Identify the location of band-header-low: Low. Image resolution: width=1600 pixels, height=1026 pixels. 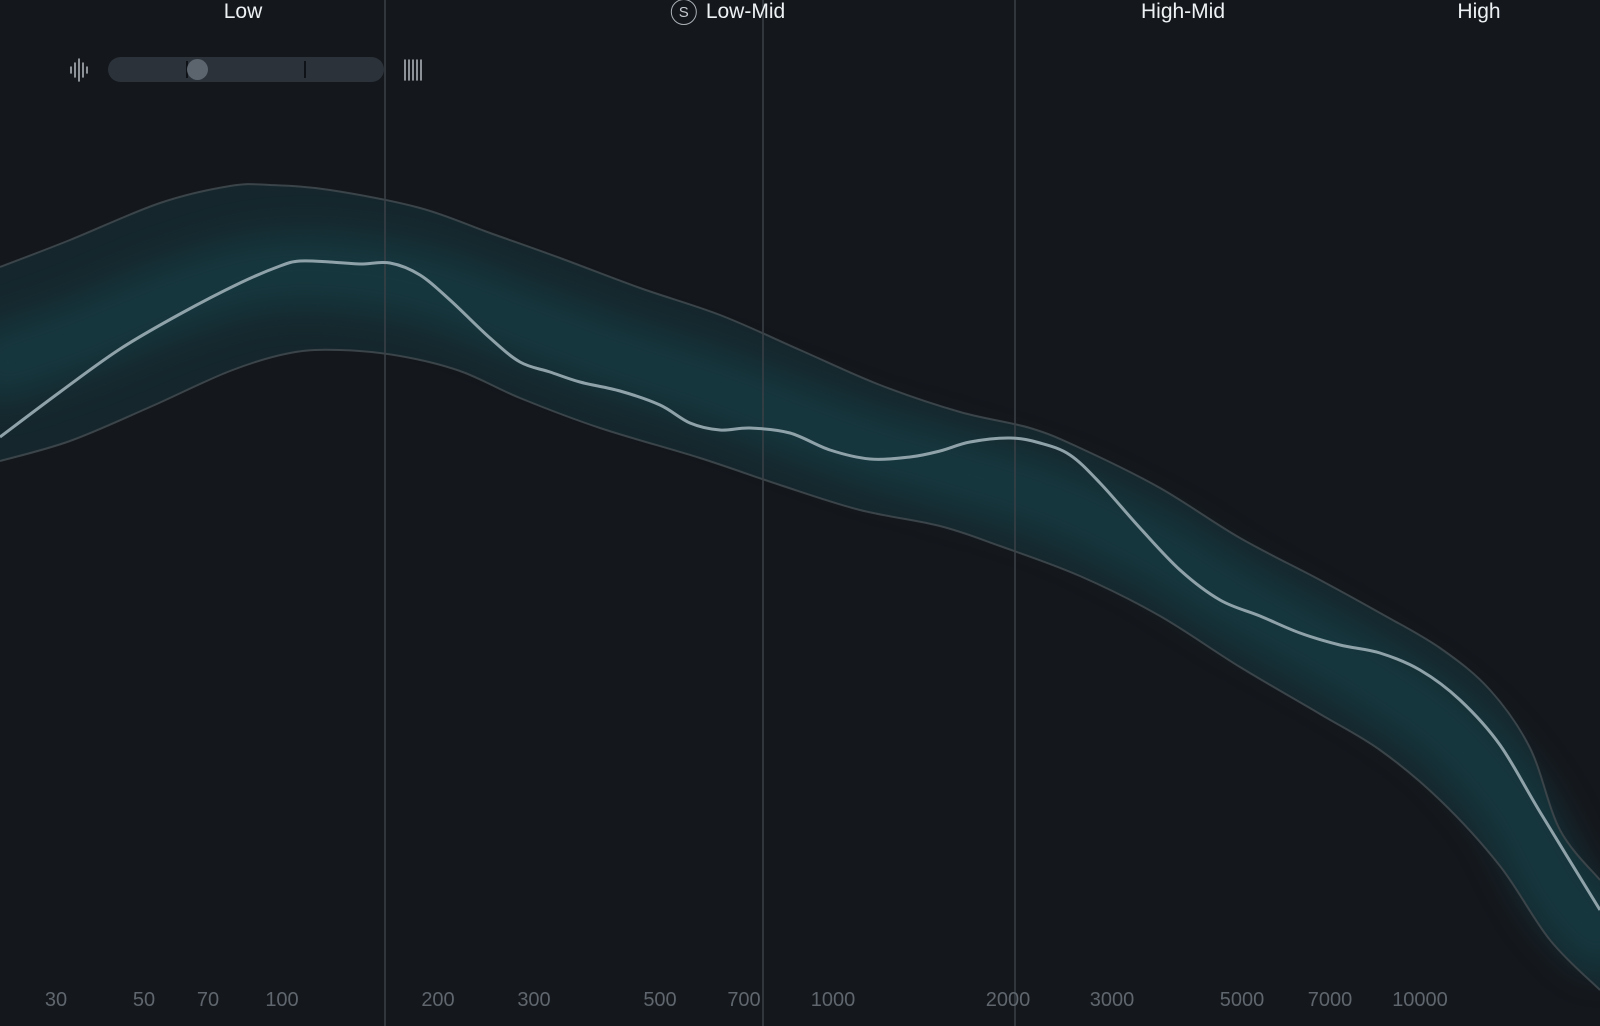
(243, 12).